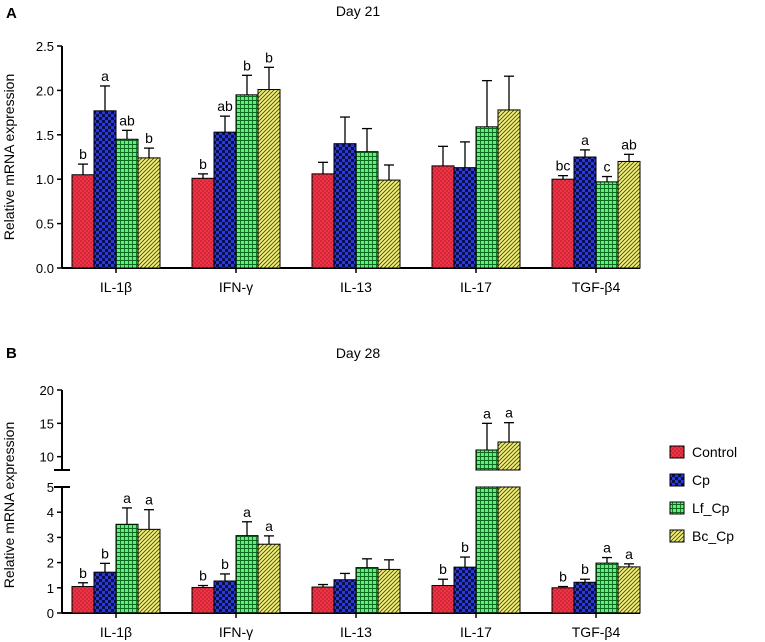  Describe the element at coordinates (358, 11) in the screenshot. I see `panel-a-title: Day 21` at that location.